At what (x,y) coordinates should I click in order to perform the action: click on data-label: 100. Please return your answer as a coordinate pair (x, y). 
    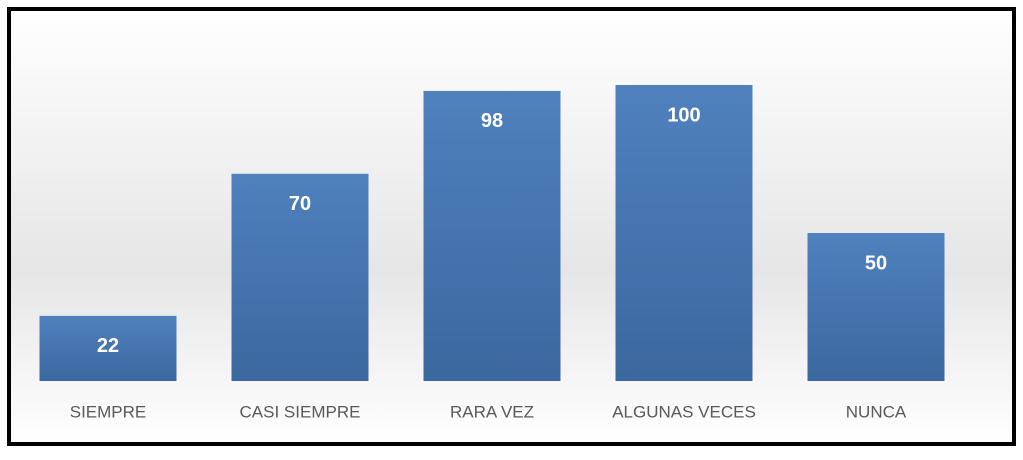
    Looking at the image, I should click on (683, 115).